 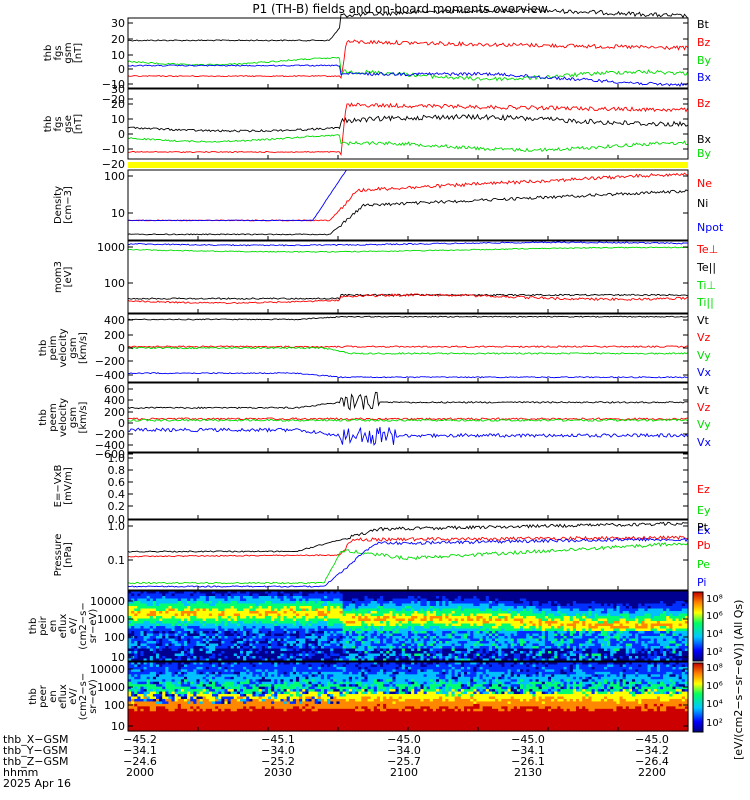 I want to click on tick-label: −20, so click(x=113, y=99).